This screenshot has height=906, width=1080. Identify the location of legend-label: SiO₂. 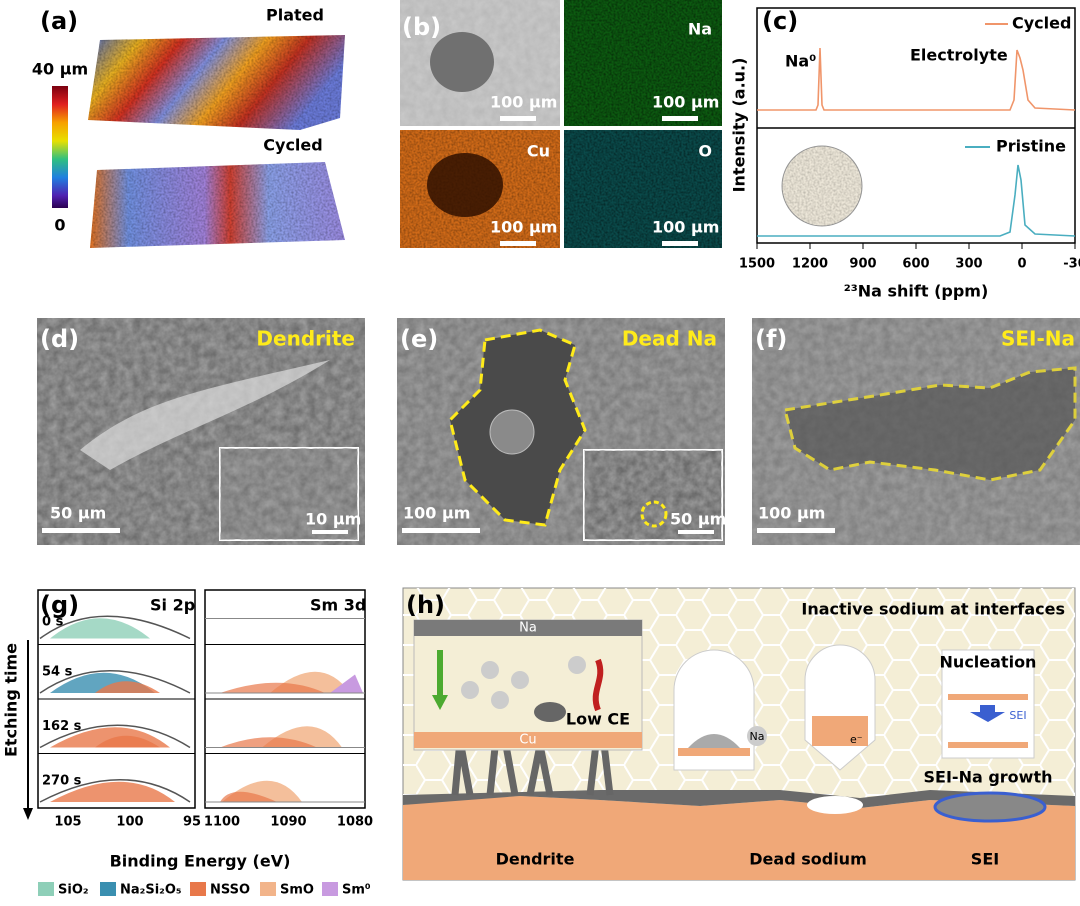
(73, 890).